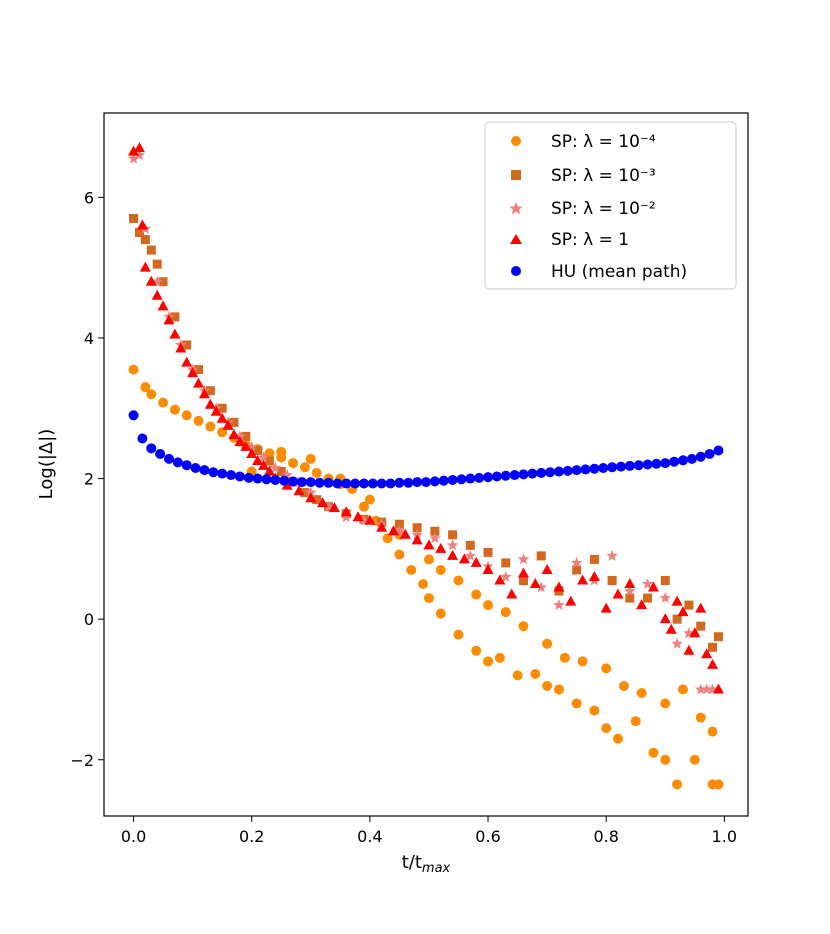 This screenshot has width=830, height=934. What do you see at coordinates (82, 760) in the screenshot?
I see `y-tick-label: −2` at bounding box center [82, 760].